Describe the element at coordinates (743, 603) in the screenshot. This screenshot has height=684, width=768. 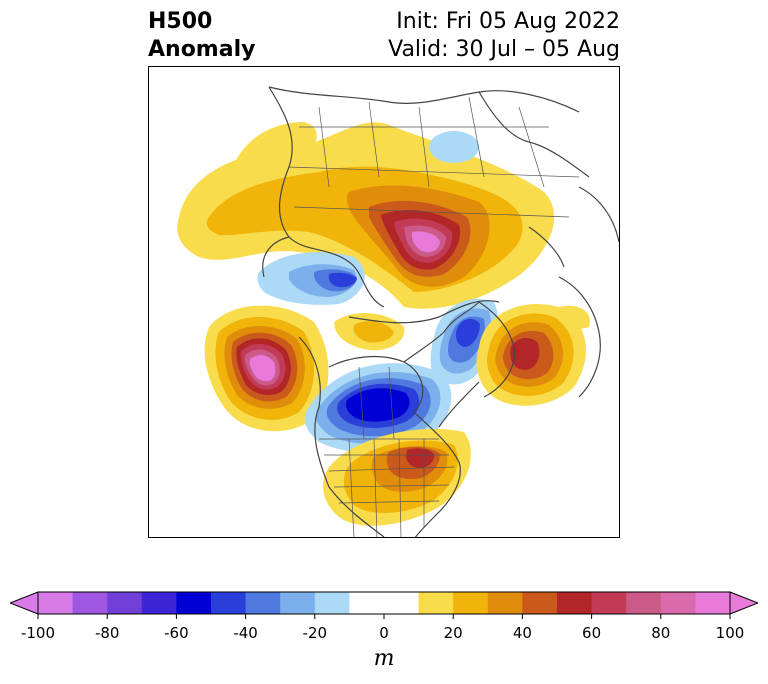
I see `colorbar-extend-high` at that location.